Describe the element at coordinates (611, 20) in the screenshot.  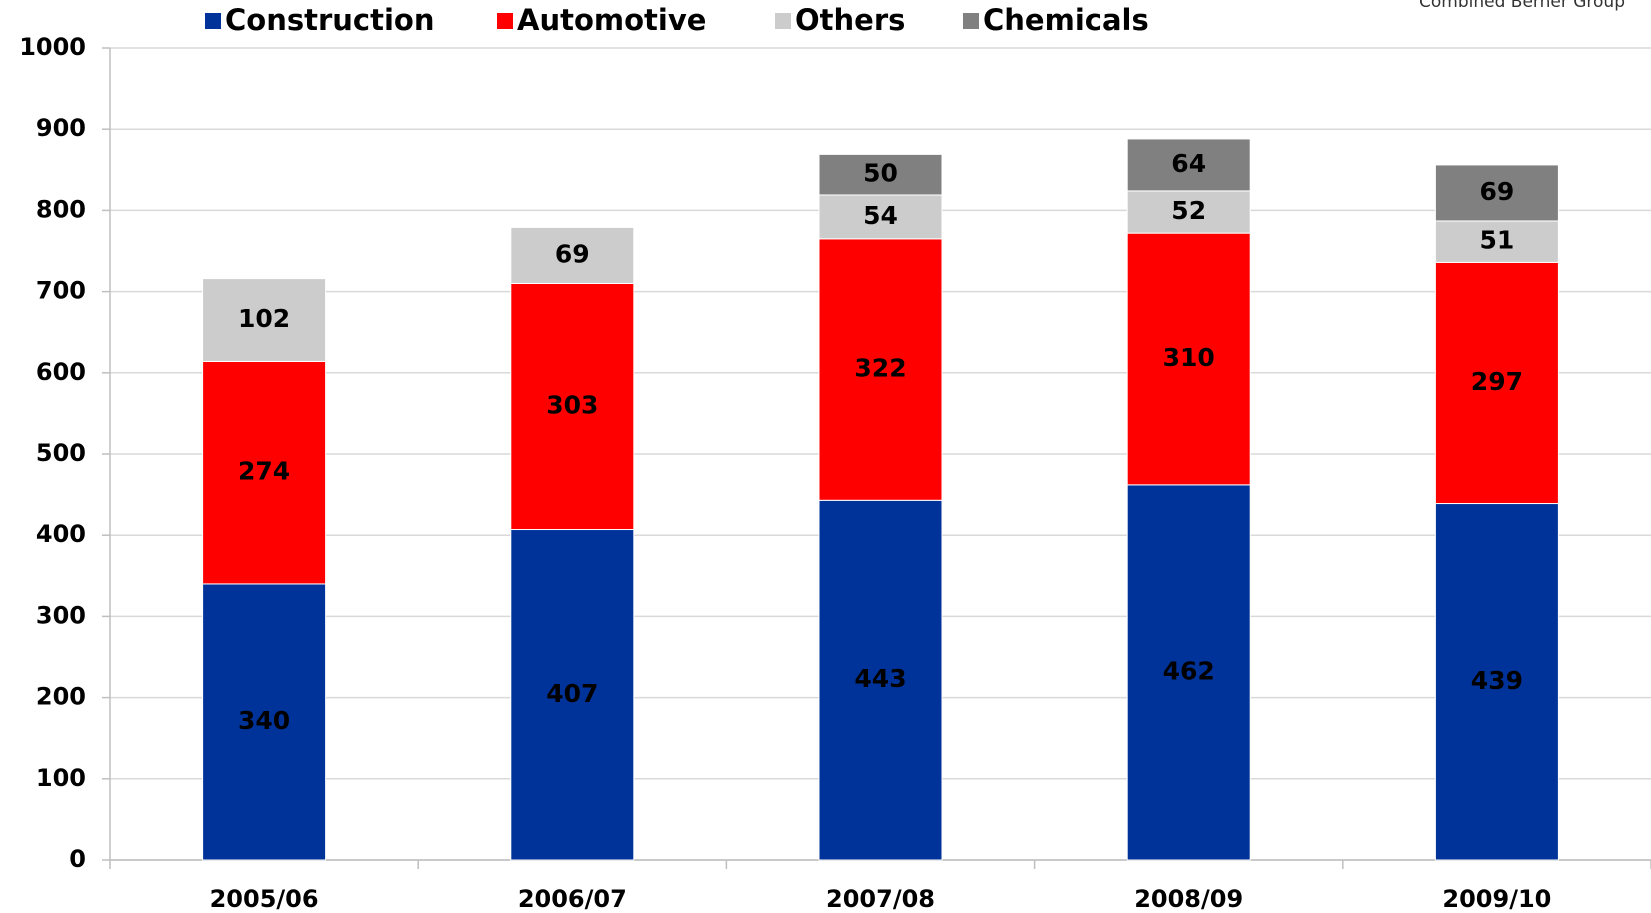
I see `legend-label: Automotive` at that location.